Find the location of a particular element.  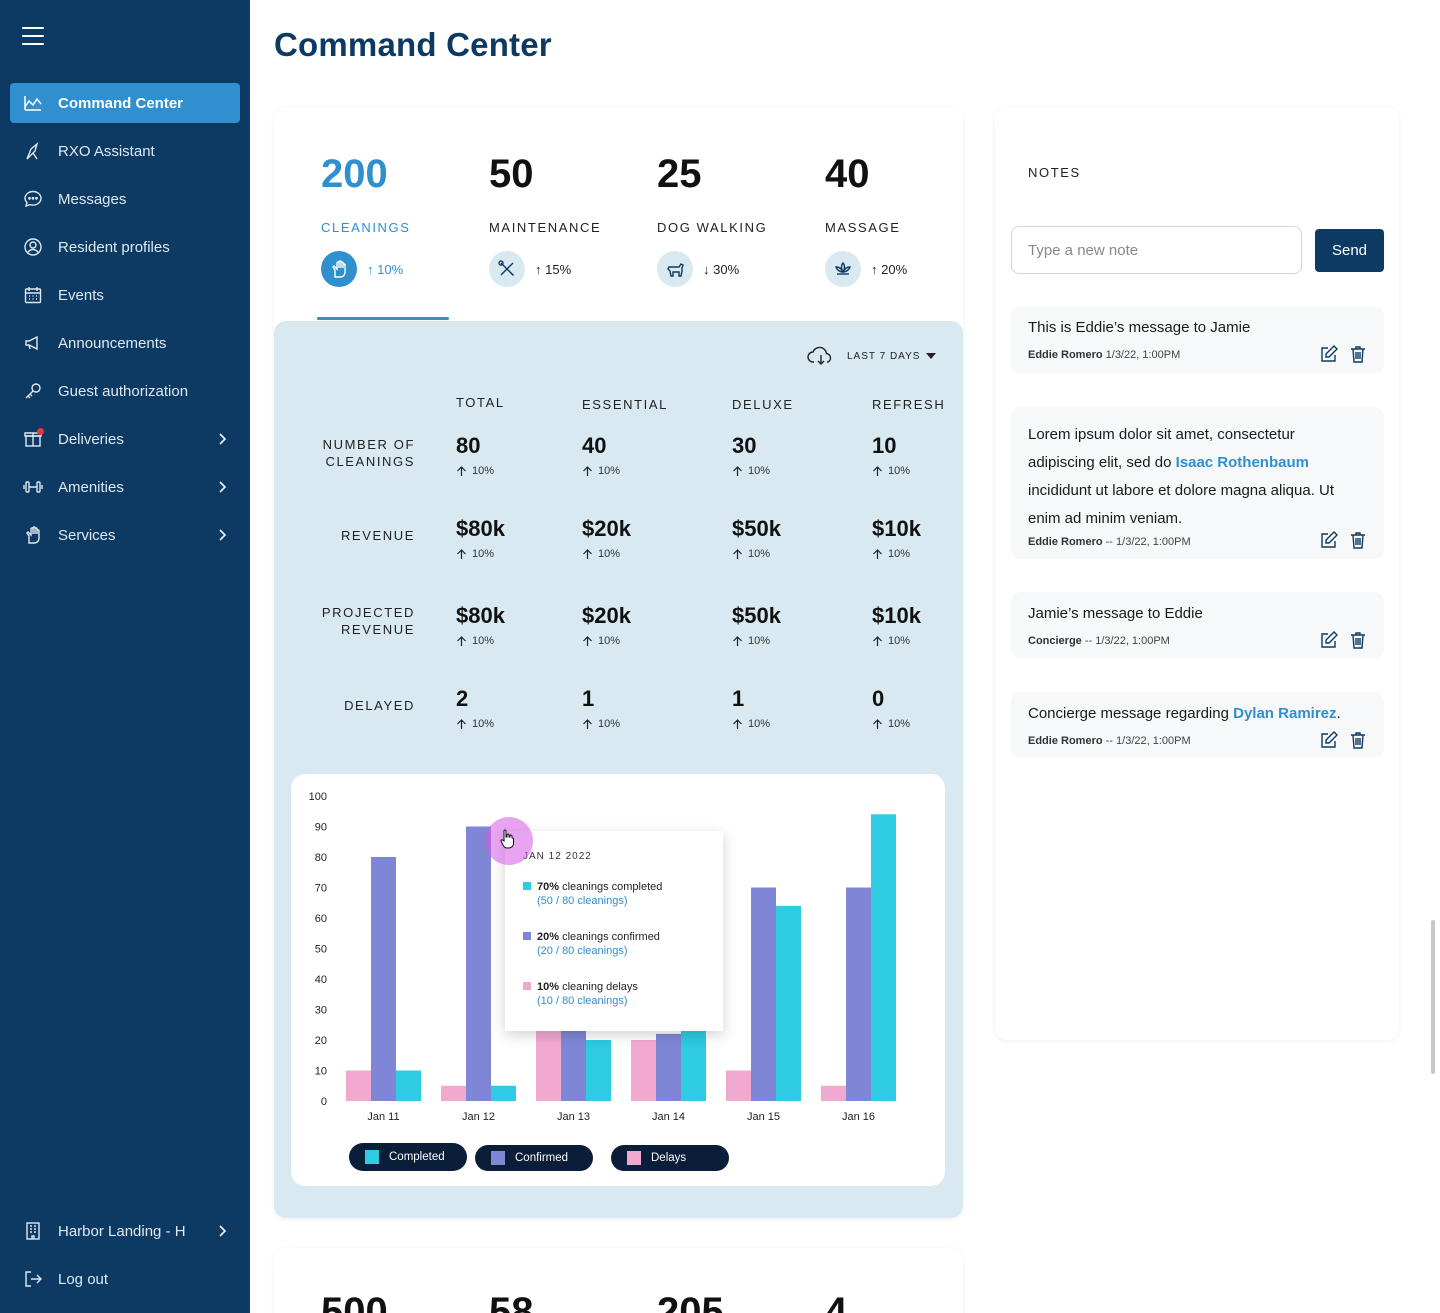

metric-cell: $80k 10% is located at coordinates (480, 625).